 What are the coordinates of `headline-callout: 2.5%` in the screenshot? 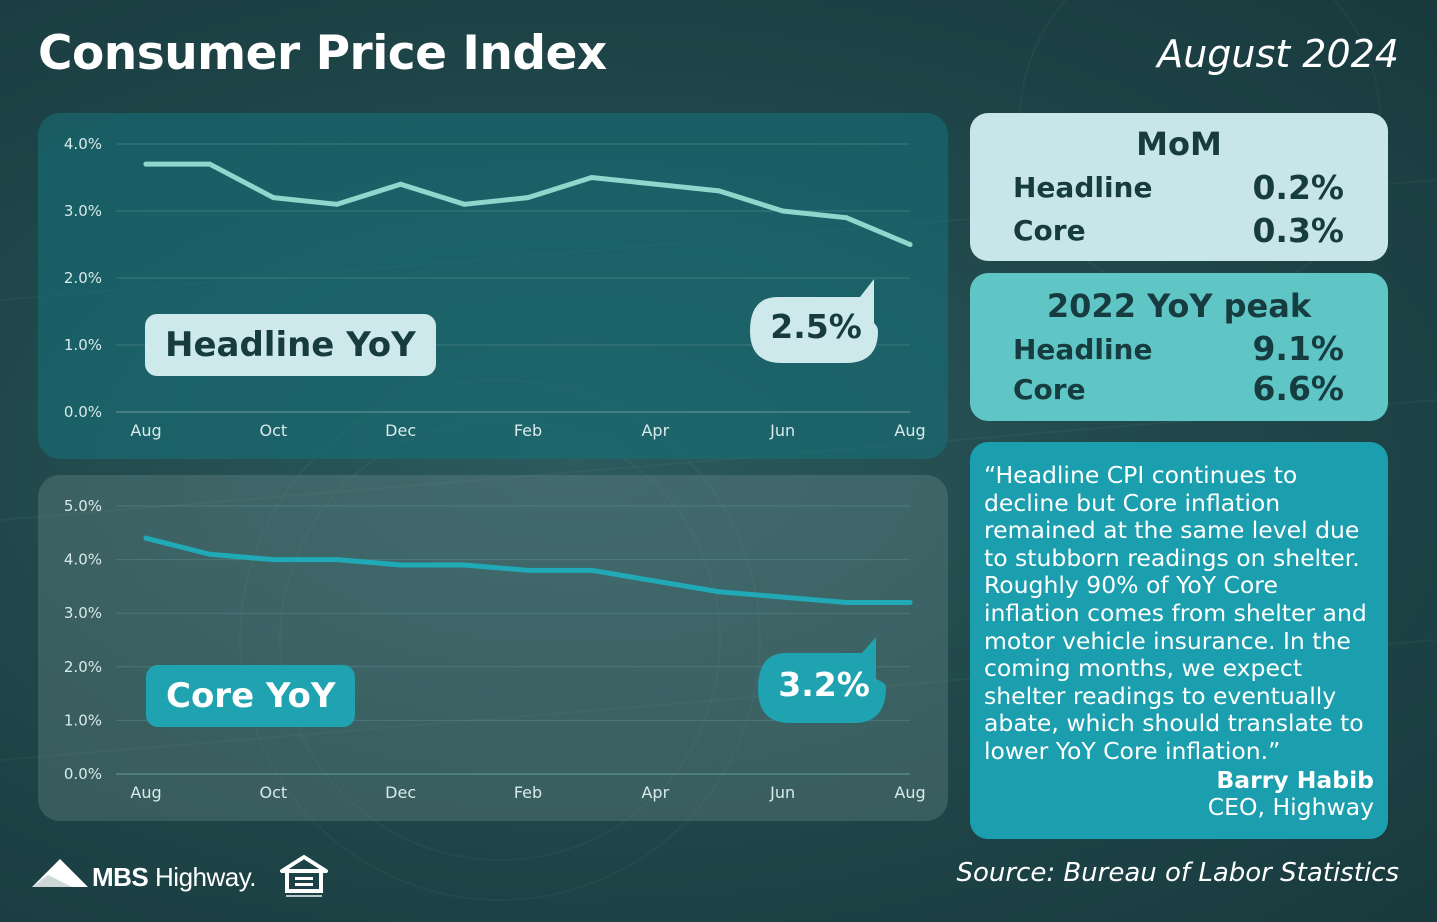 It's located at (816, 324).